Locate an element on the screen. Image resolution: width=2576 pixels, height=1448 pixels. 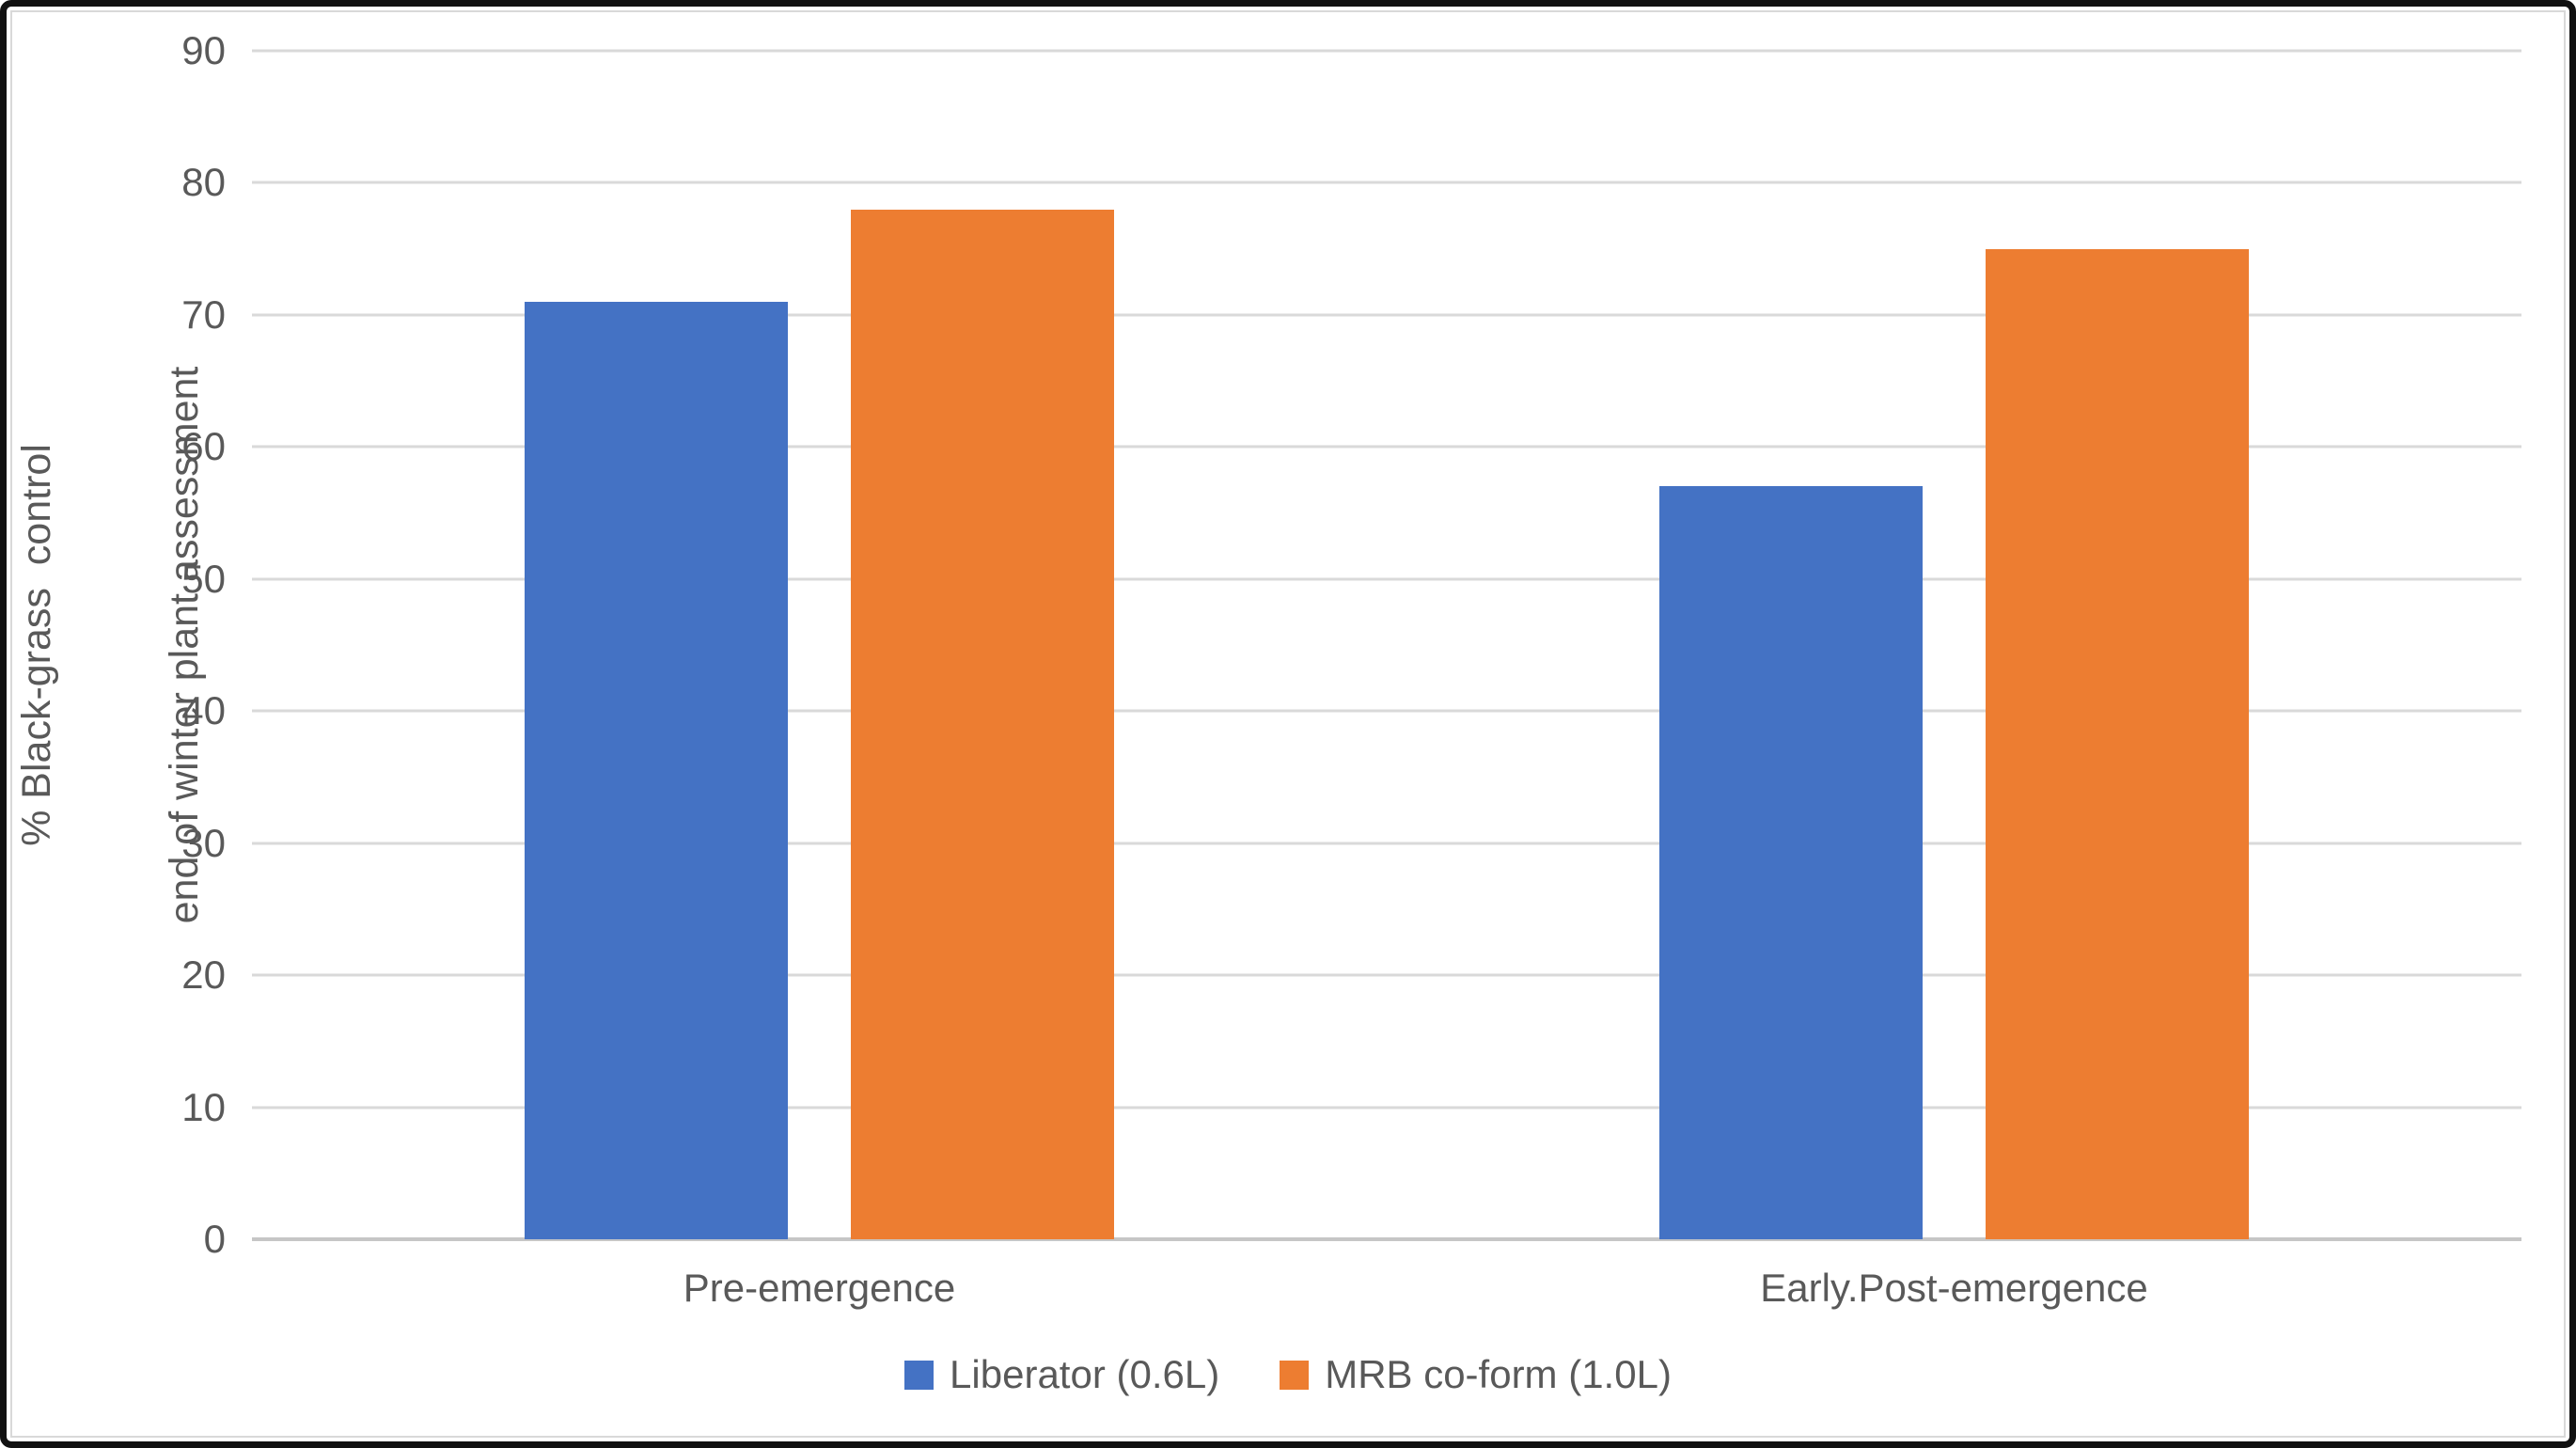
bar-early-post-emergence-mrb-co-form-1-0l- is located at coordinates (2118, 743).